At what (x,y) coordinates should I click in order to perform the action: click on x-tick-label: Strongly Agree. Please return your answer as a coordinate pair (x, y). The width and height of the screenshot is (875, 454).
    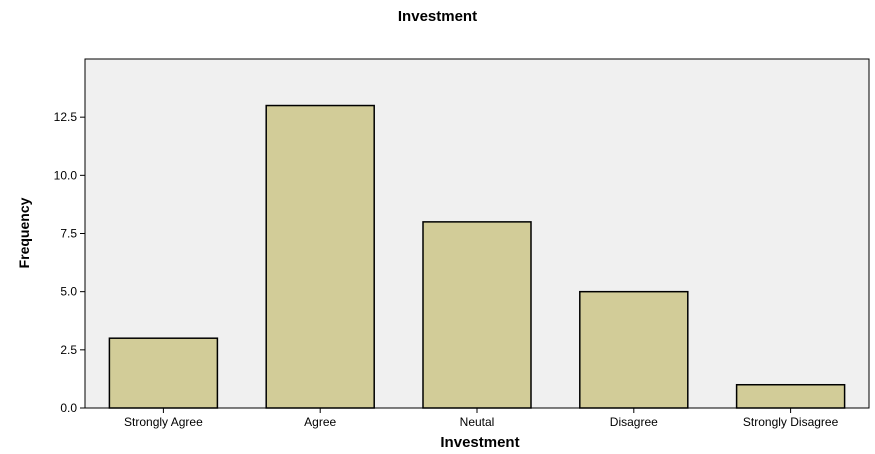
    Looking at the image, I should click on (163, 422).